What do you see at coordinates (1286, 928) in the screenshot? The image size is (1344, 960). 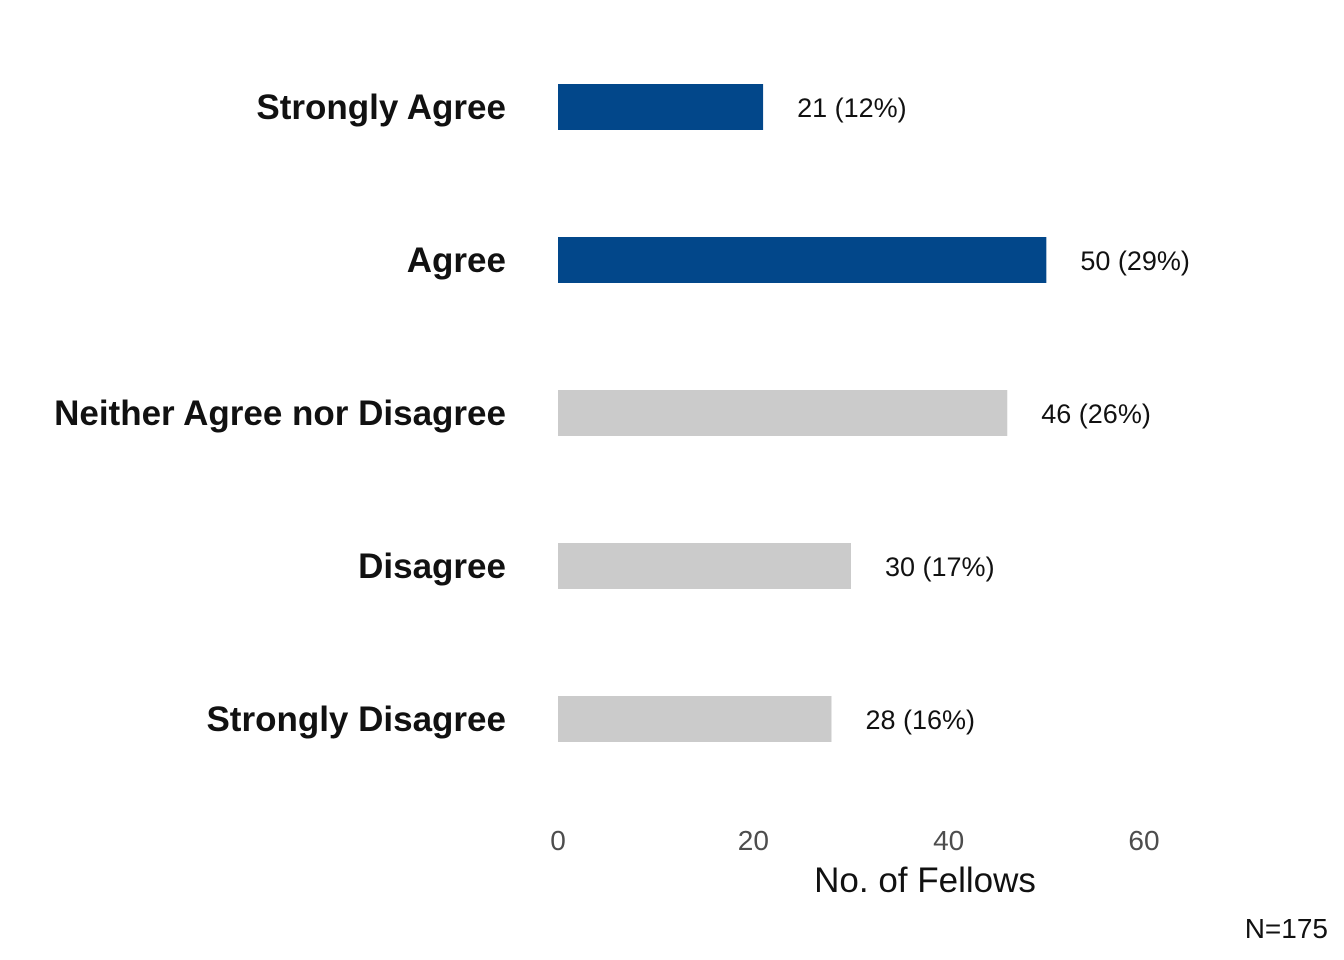 I see `sample-size-note: N=175` at bounding box center [1286, 928].